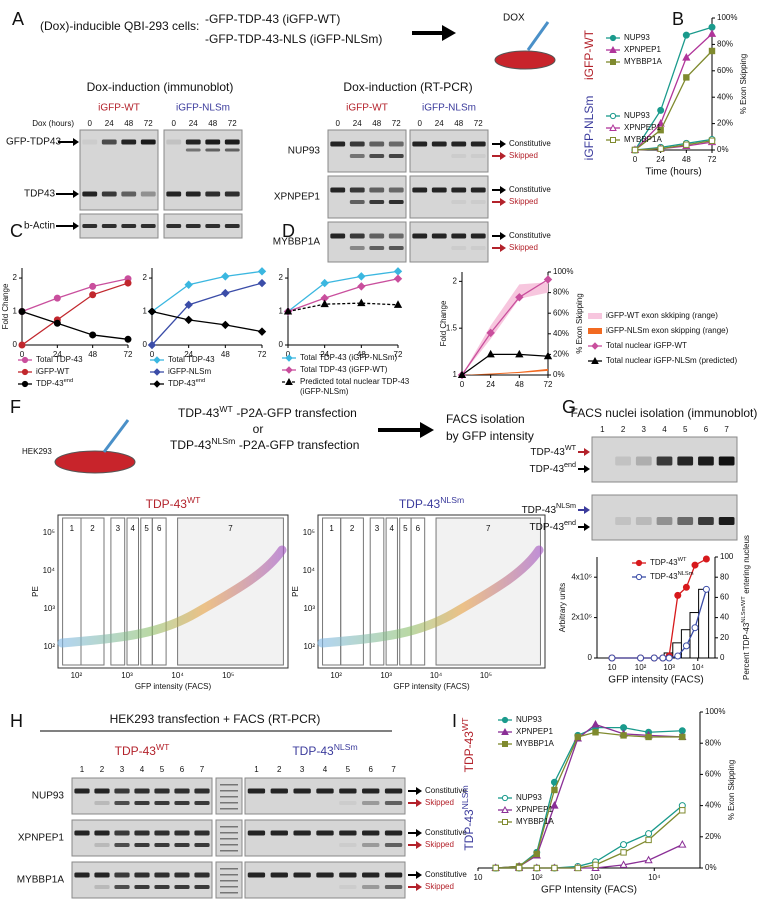  I want to click on legend-label: Predicted total nuclear TDP-43, so click(355, 381).